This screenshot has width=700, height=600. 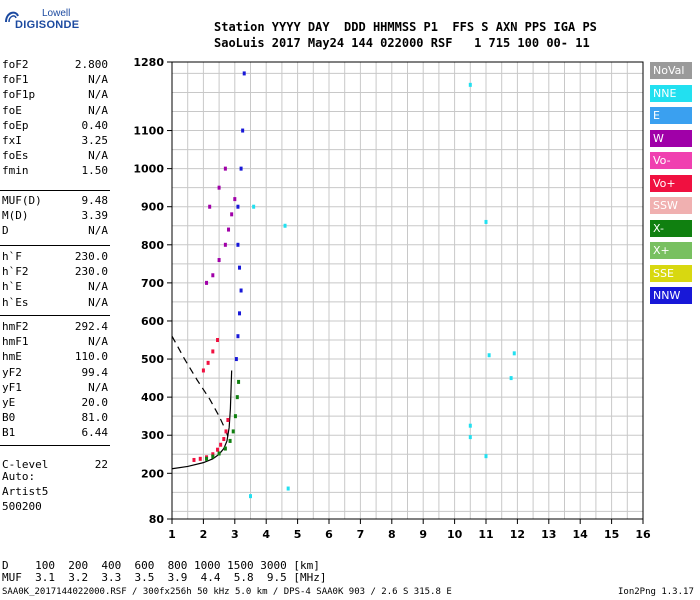 What do you see at coordinates (671, 160) in the screenshot?
I see `legend-entry: Vo-` at bounding box center [671, 160].